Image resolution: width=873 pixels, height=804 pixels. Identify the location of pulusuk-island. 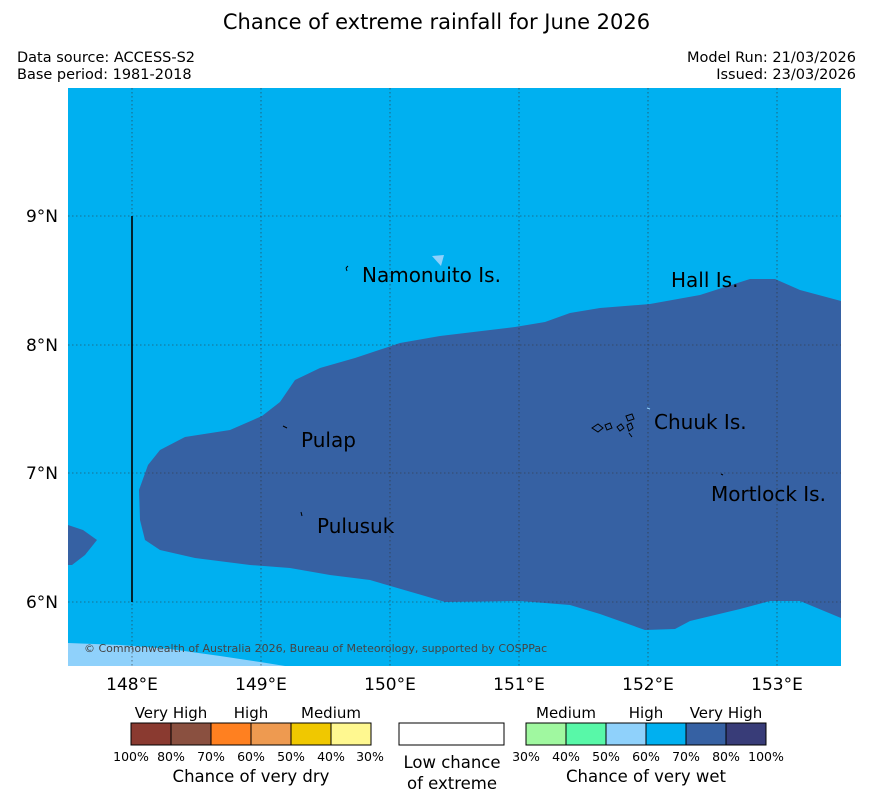
(301, 514).